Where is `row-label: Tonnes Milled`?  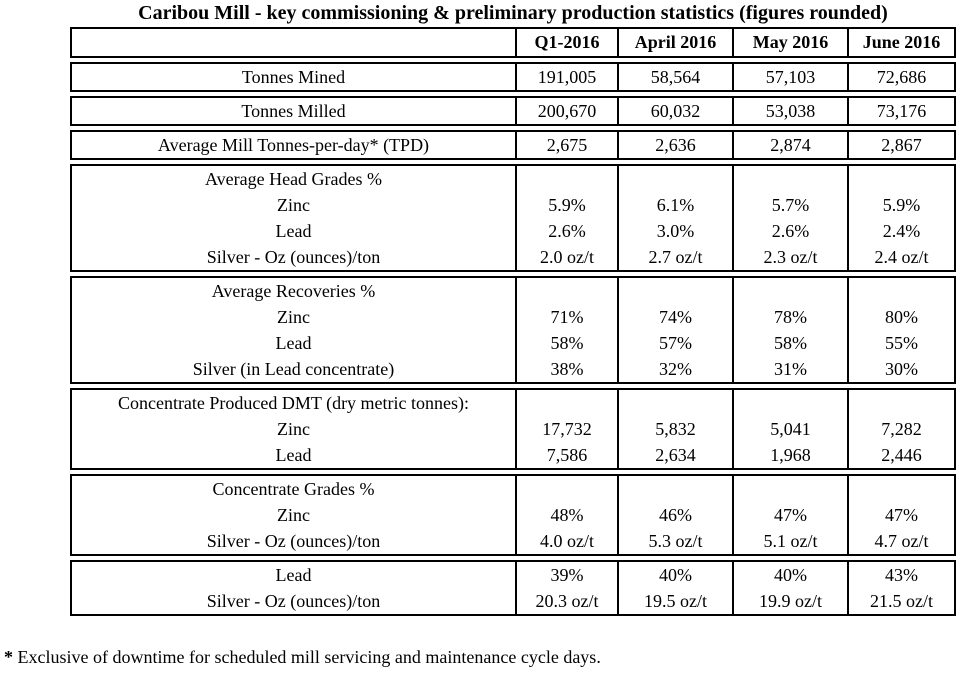
row-label: Tonnes Milled is located at coordinates (293, 111).